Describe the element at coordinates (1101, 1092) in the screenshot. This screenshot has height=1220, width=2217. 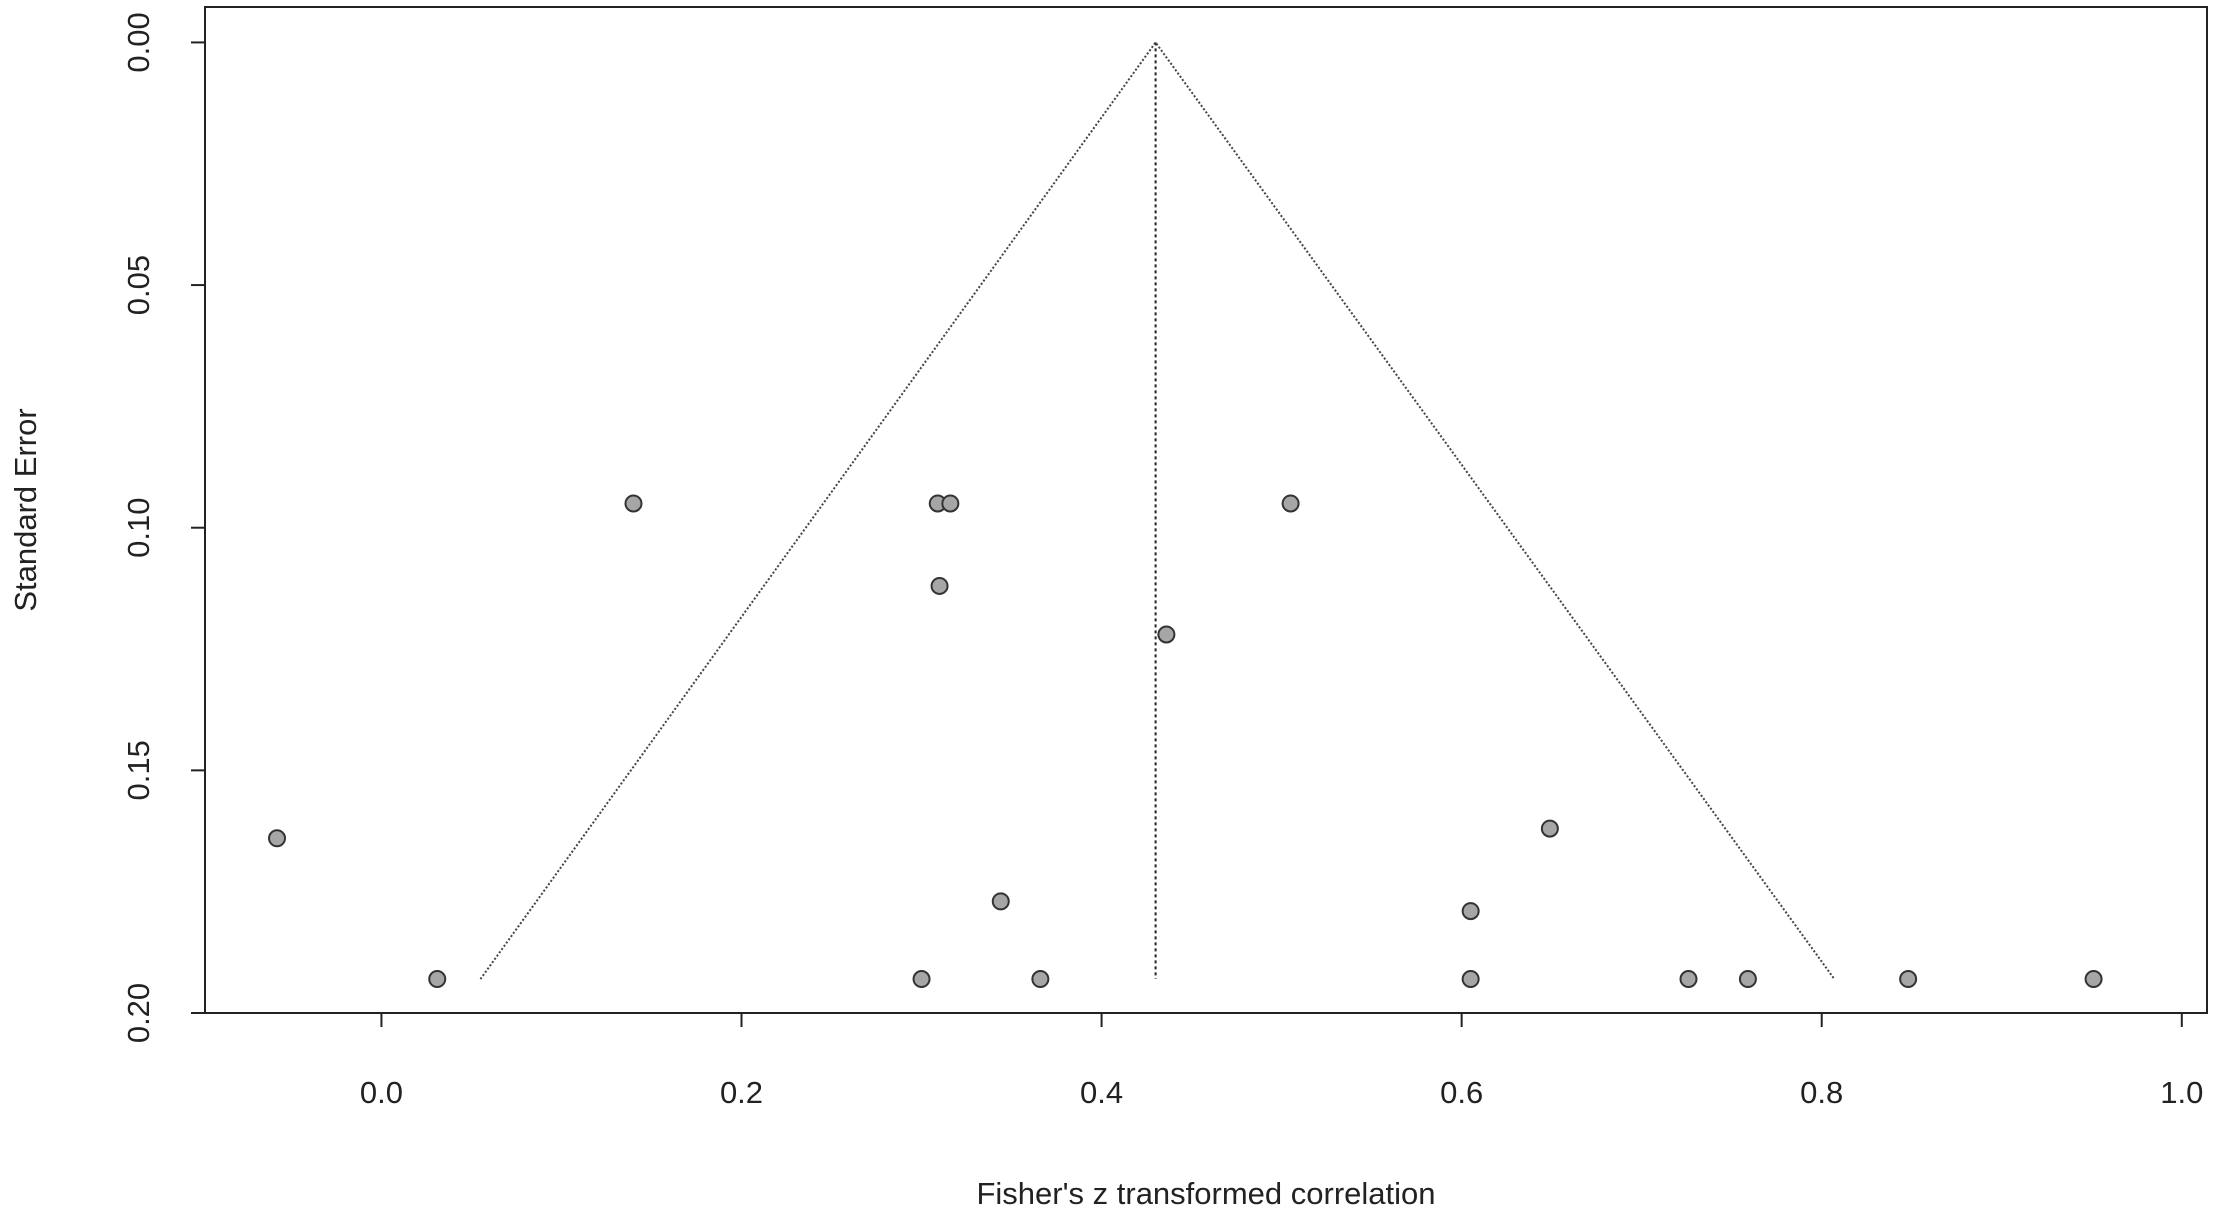
I see `x-tick-label: 0.4` at that location.